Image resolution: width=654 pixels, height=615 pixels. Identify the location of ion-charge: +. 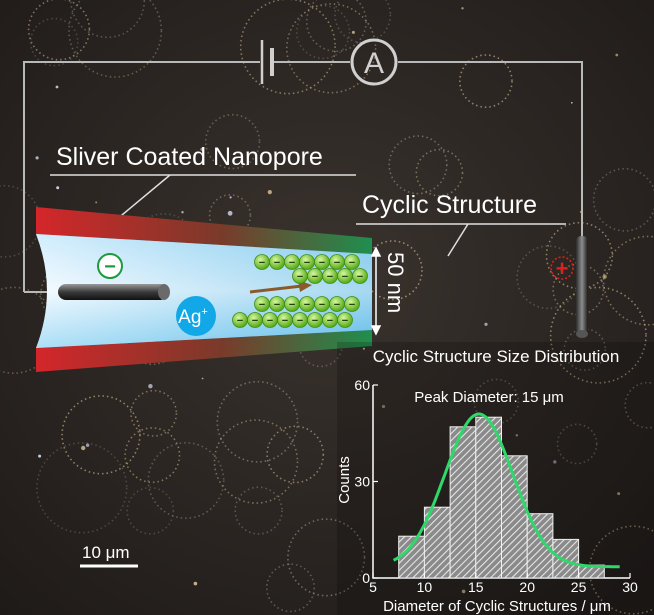
(204, 312).